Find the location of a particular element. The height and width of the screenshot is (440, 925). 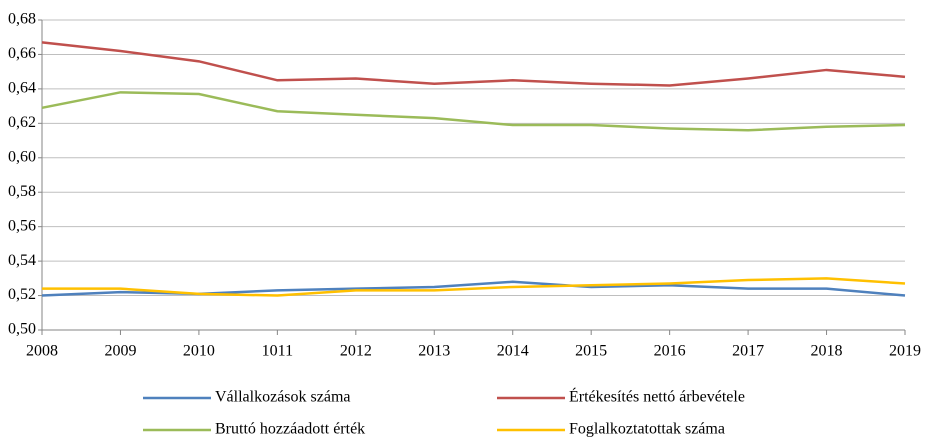

x-tick-label: 2016 is located at coordinates (670, 351).